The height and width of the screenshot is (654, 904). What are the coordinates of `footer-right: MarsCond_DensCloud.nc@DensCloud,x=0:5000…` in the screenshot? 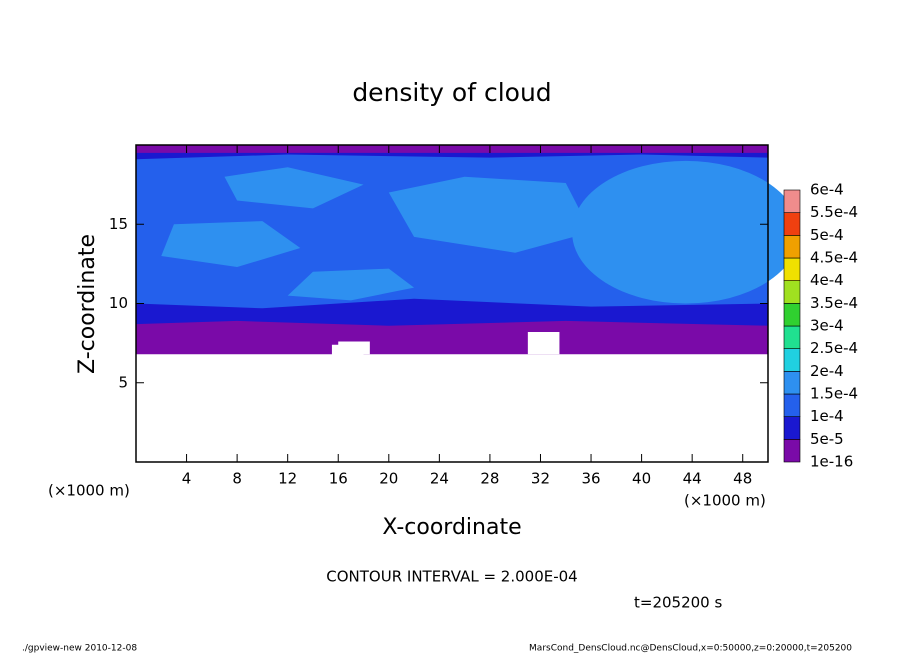 It's located at (690, 649).